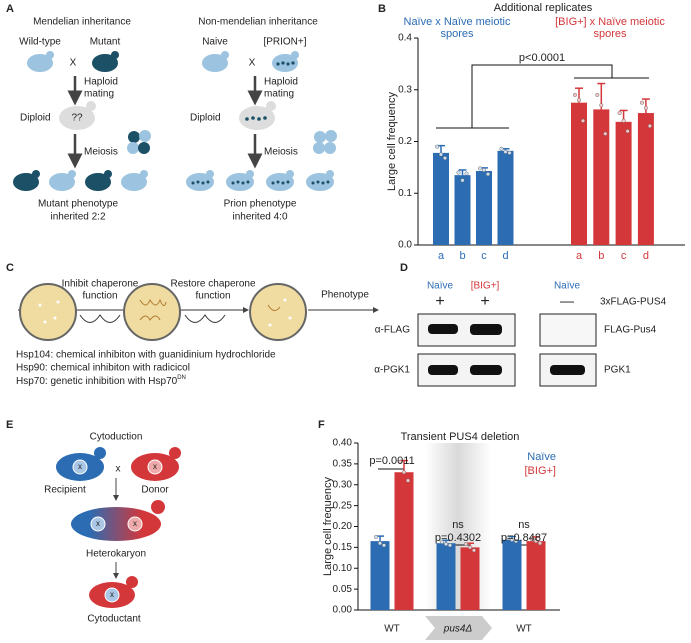 The height and width of the screenshot is (643, 691). I want to click on label: Donor, so click(155, 490).